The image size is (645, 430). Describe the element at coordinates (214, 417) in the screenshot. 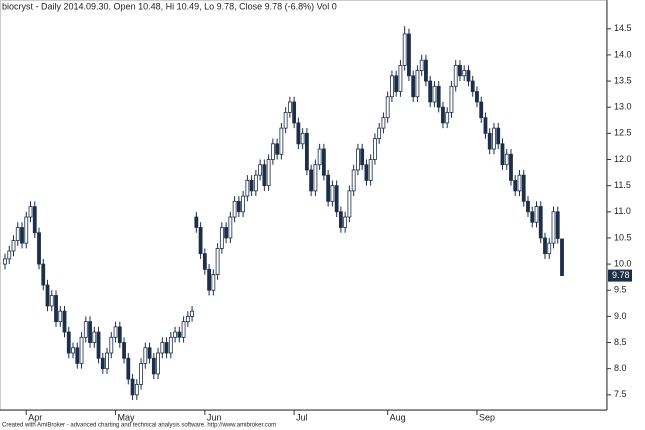

I see `x-tick-label: Jun` at that location.